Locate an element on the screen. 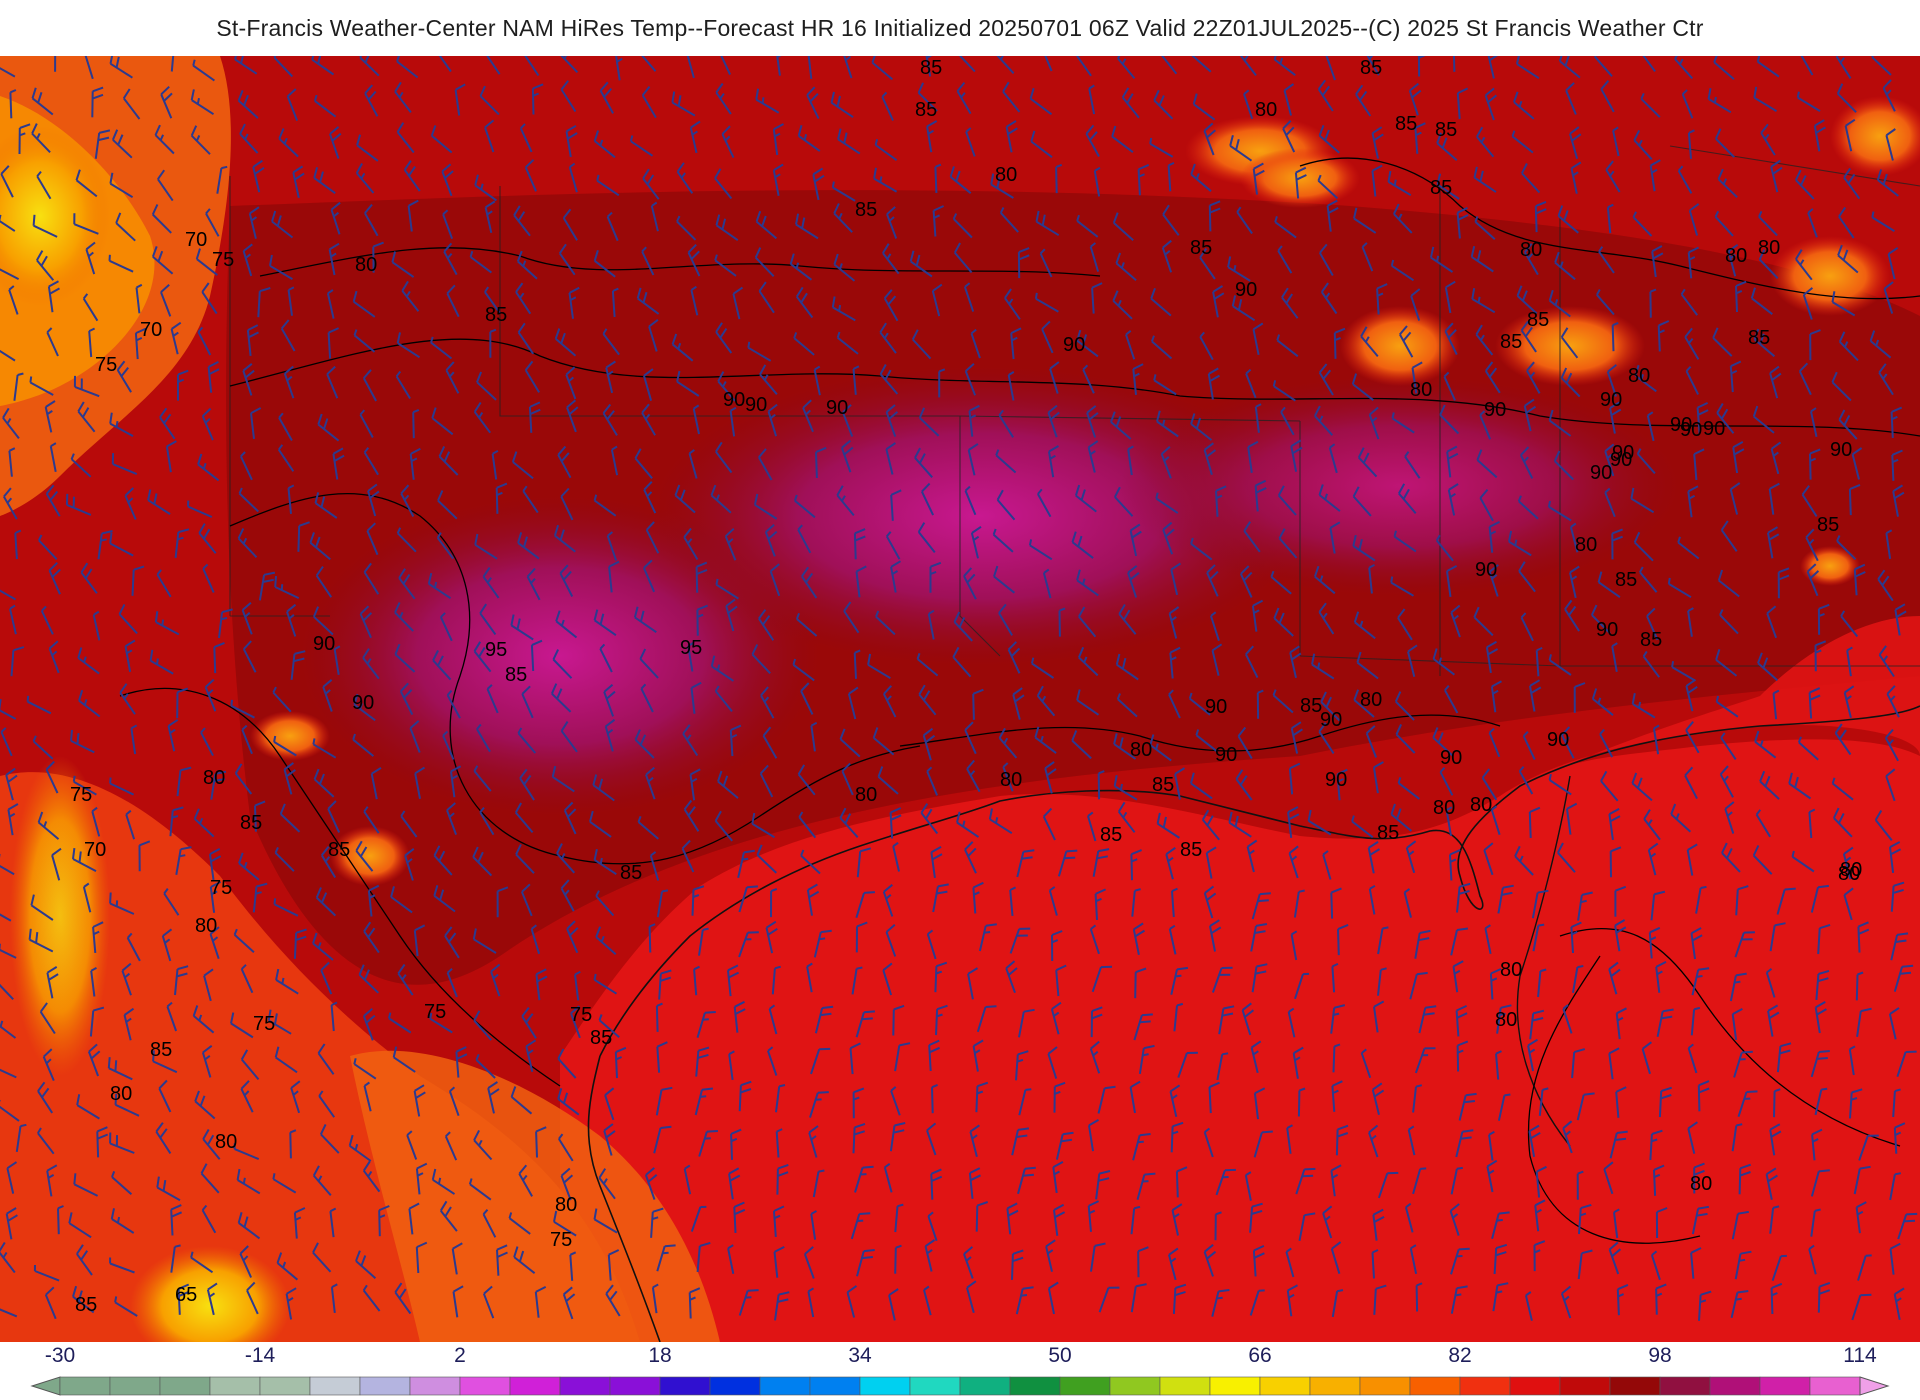 This screenshot has width=1920, height=1400. colorbar-tick-label: 2 is located at coordinates (460, 1355).